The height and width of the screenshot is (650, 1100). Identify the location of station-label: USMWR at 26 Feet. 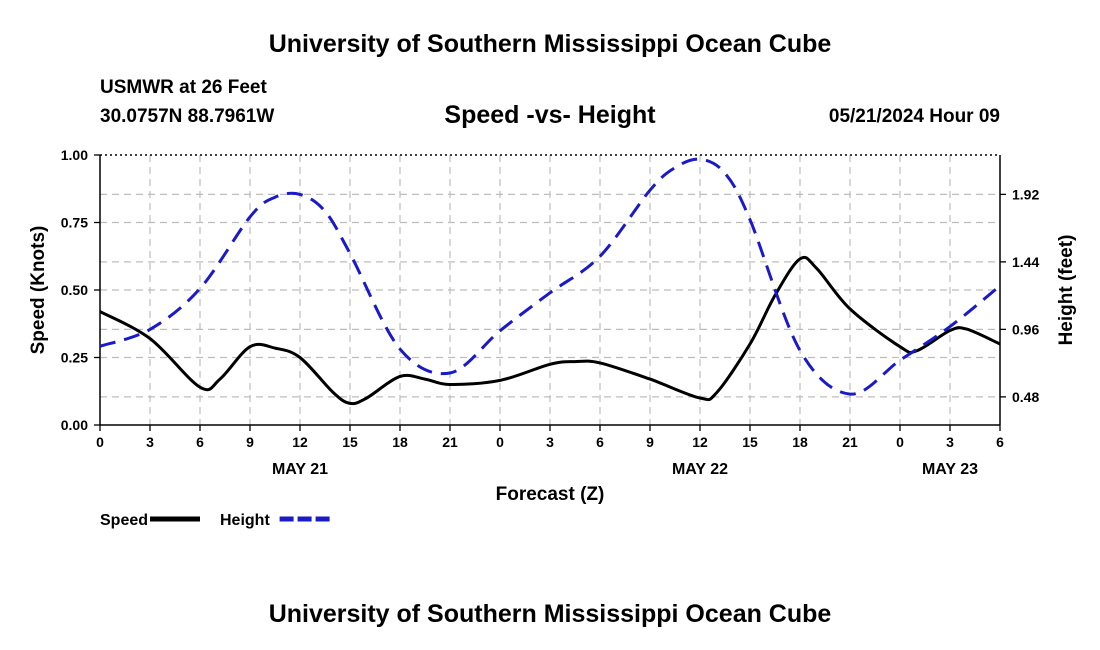
(183, 87).